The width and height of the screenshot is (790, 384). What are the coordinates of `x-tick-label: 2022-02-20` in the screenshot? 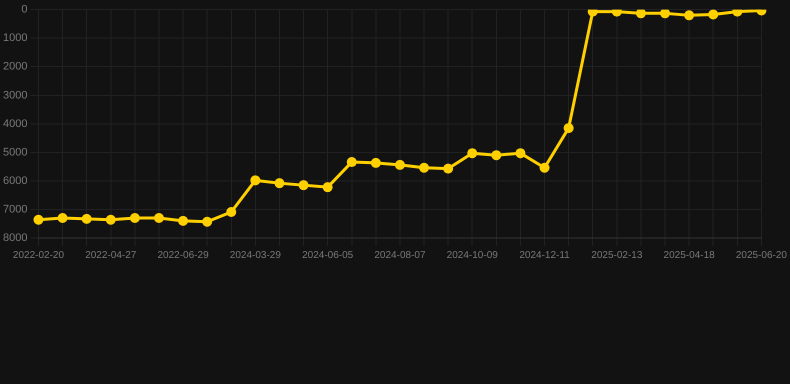 It's located at (38, 255).